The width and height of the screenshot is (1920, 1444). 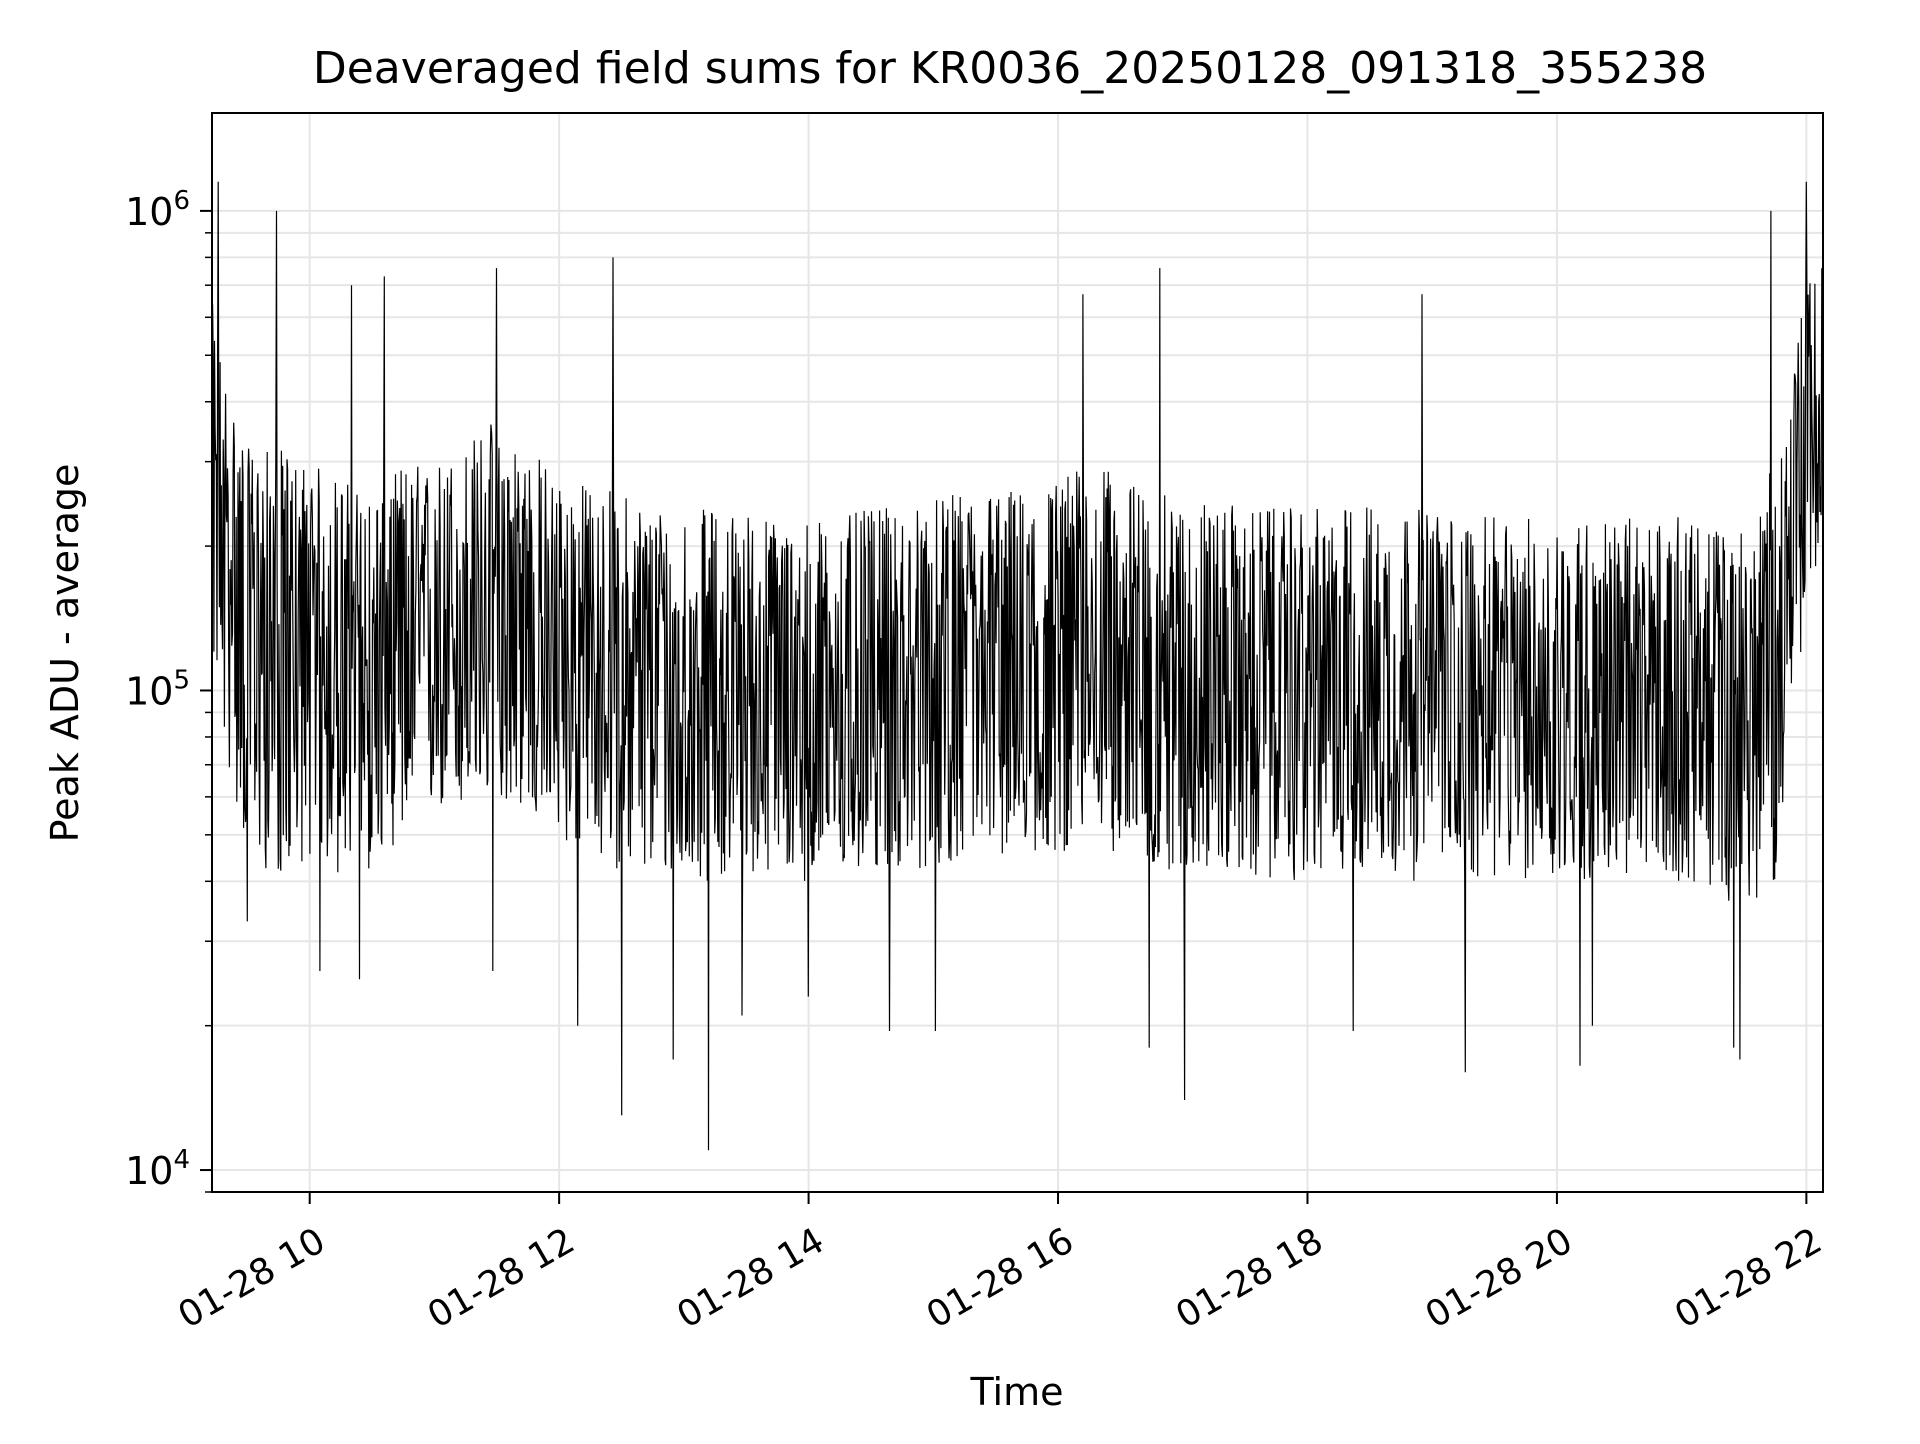 I want to click on y-tick-label: 10⁴, so click(x=157, y=1169).